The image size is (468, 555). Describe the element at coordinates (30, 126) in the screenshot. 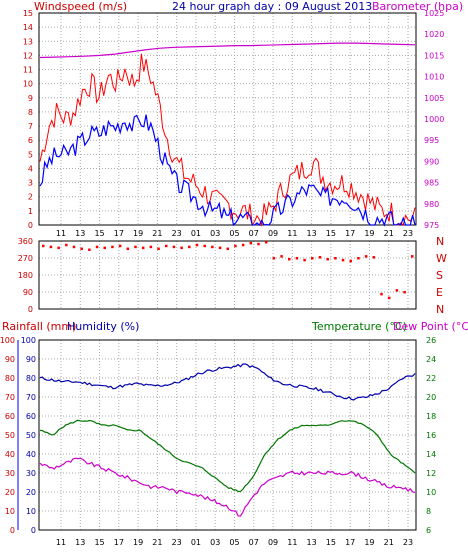

I see `windspeed-tick-label: 7` at that location.